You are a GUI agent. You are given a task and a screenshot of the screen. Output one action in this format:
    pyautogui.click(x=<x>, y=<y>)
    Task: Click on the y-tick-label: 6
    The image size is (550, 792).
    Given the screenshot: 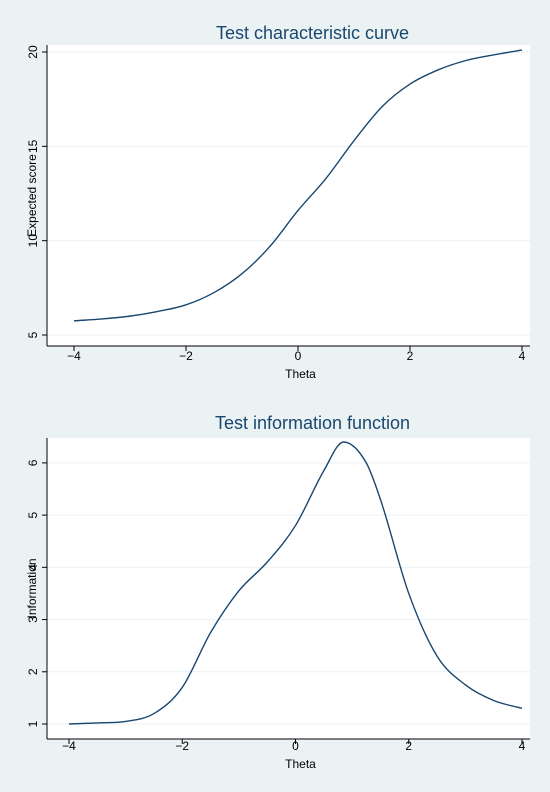 What is the action you would take?
    pyautogui.click(x=33, y=462)
    